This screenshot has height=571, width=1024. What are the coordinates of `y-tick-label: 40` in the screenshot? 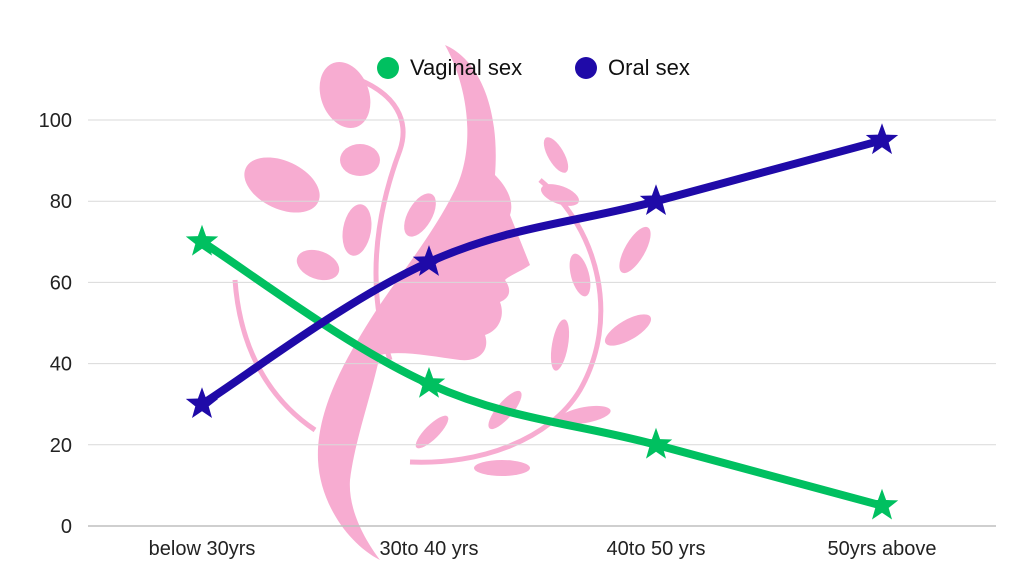 It's located at (61, 365).